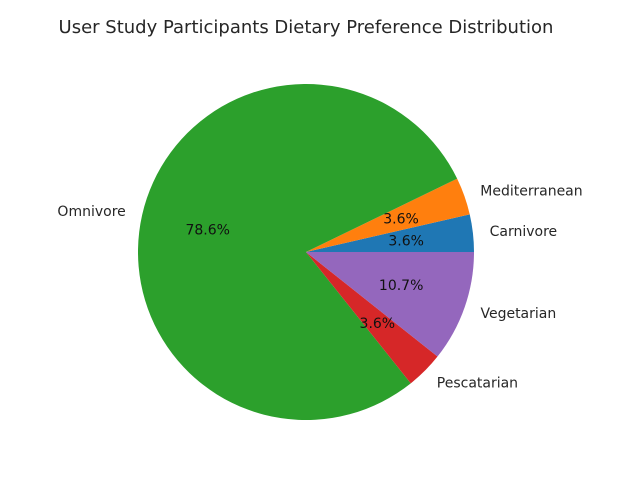 The width and height of the screenshot is (640, 480). What do you see at coordinates (378, 324) in the screenshot?
I see `slice-percent-pescatarian: 3.6%` at bounding box center [378, 324].